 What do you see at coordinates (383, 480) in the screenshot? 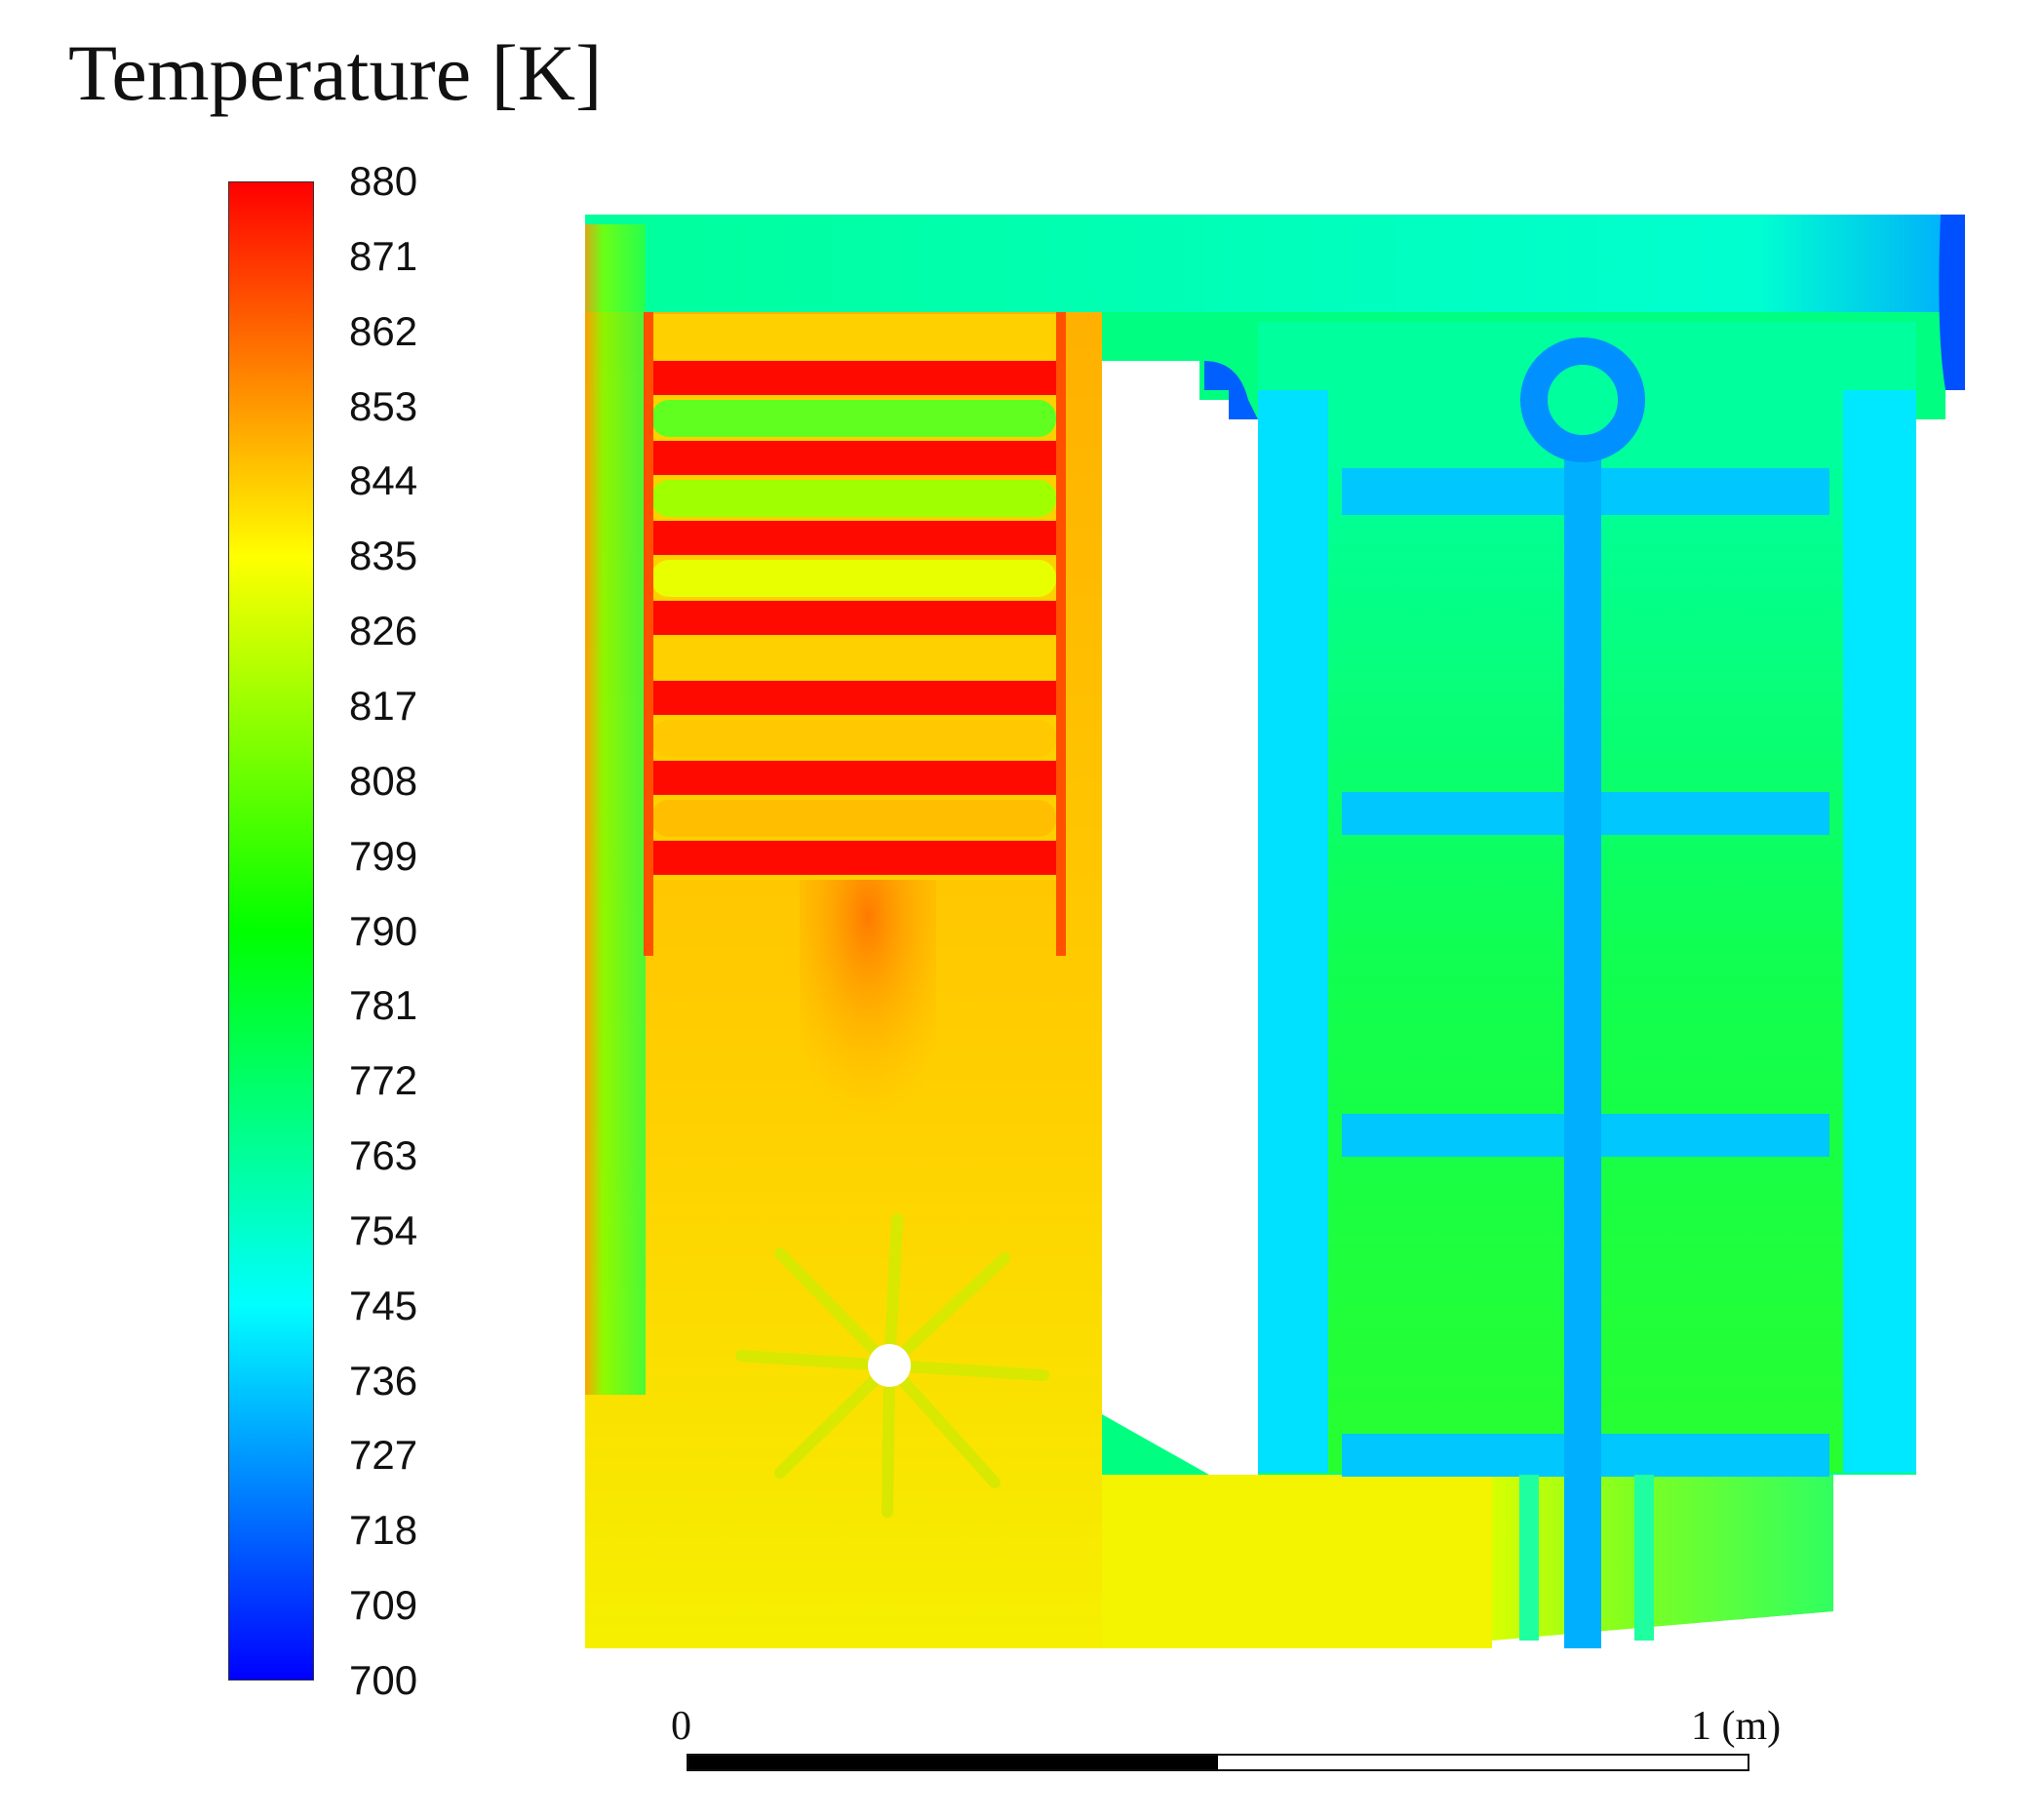
I see `color-scale-tick-label: 844` at bounding box center [383, 480].